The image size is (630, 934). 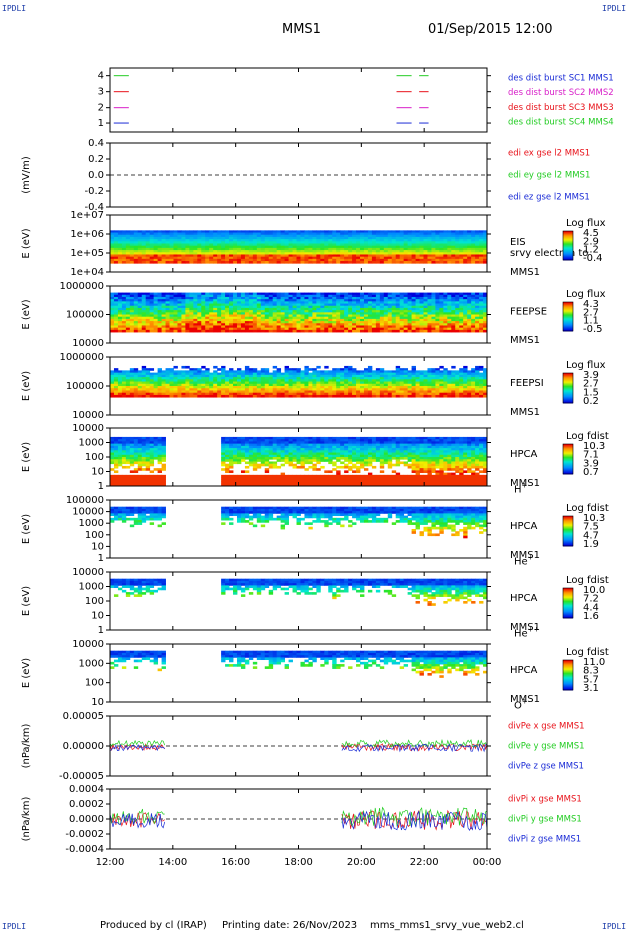 I want to click on colorbar-tick-label: 5.7, so click(x=591, y=679).